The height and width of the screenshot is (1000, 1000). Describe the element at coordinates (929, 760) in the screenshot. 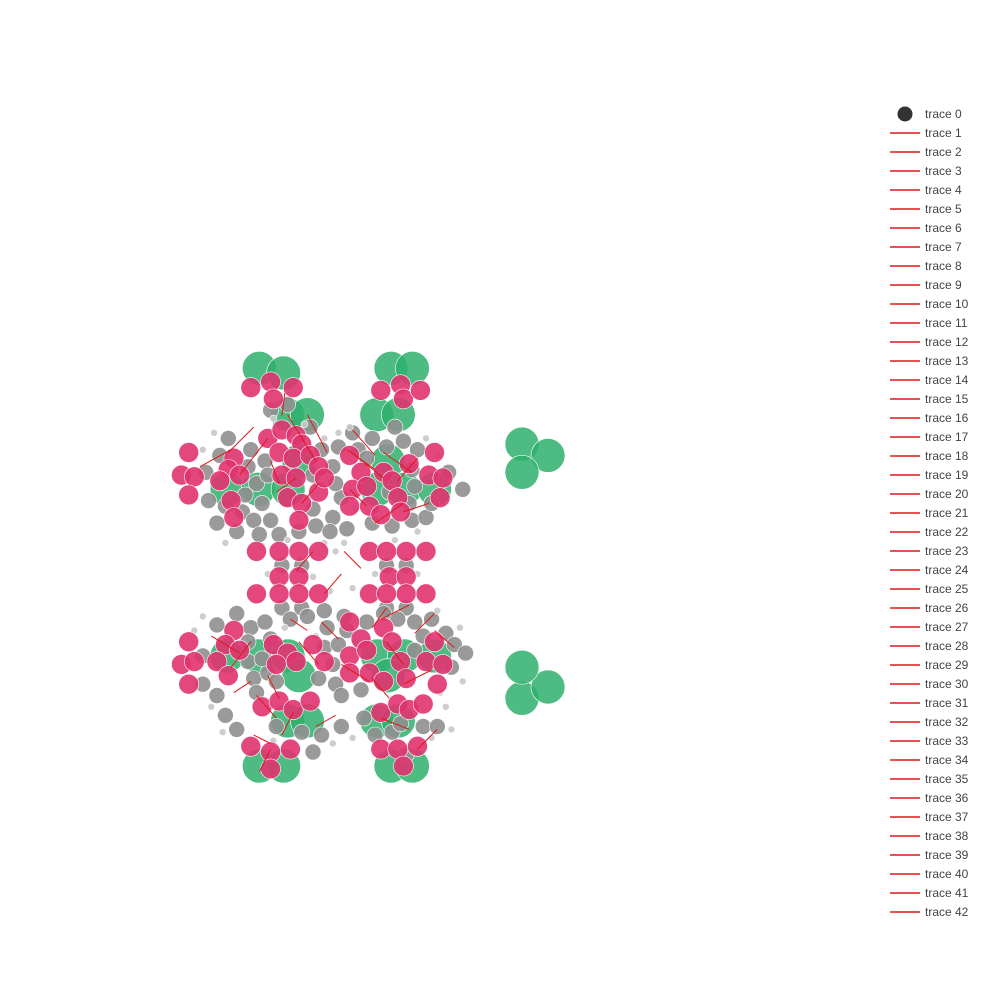

I see `legend-item: trace 34` at that location.